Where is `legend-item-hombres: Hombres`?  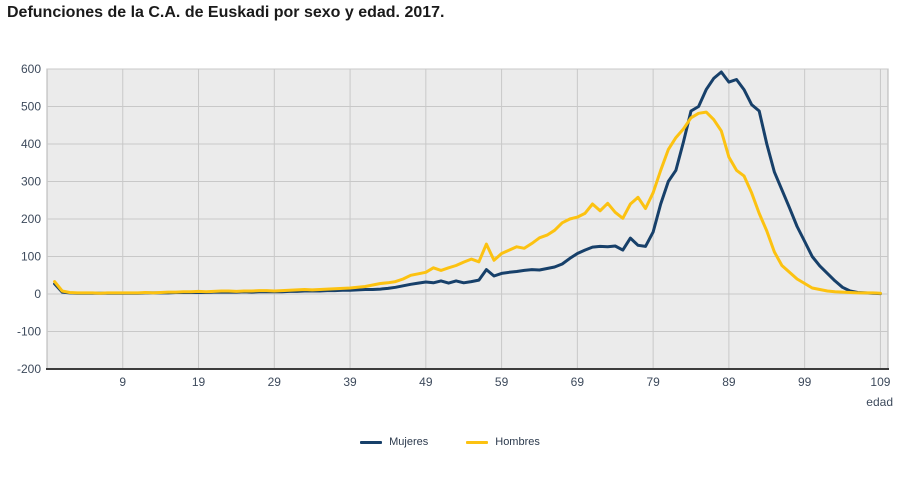
legend-item-hombres: Hombres is located at coordinates (503, 442).